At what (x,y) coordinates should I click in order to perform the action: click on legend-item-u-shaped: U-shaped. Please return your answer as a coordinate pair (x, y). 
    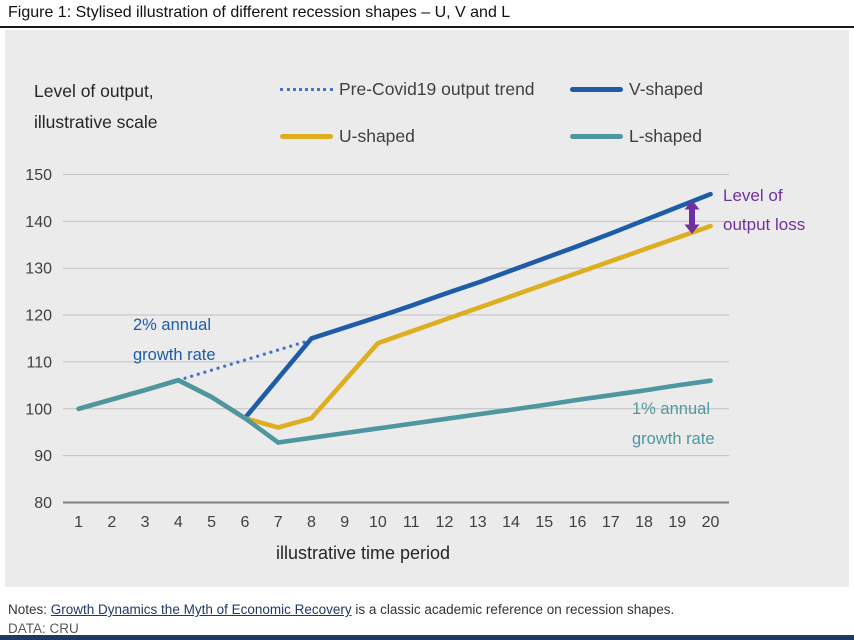
    Looking at the image, I should click on (347, 136).